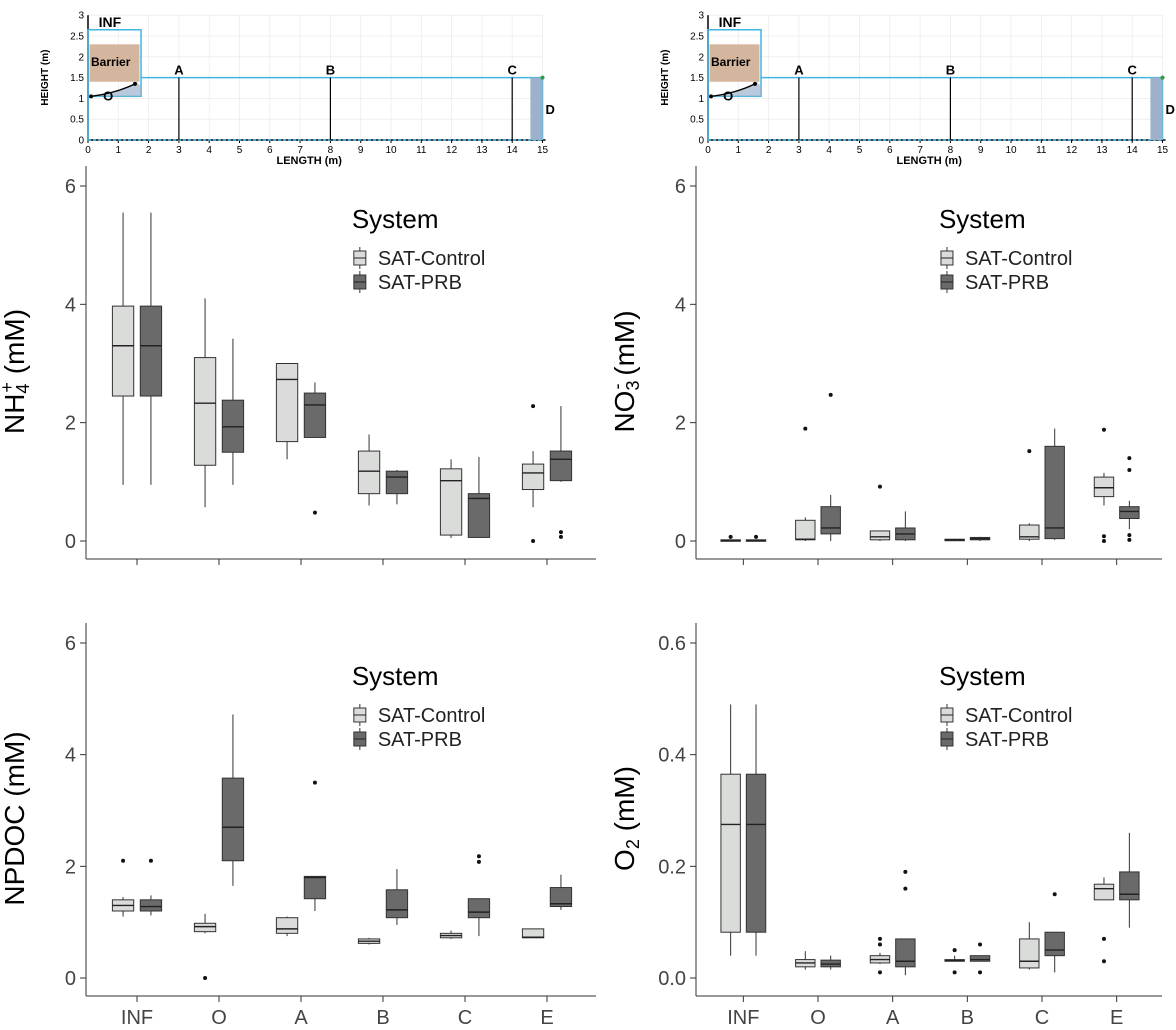 The image size is (1176, 1030). What do you see at coordinates (81, 99) in the screenshot?
I see `schematic-y-tick-label: 1` at bounding box center [81, 99].